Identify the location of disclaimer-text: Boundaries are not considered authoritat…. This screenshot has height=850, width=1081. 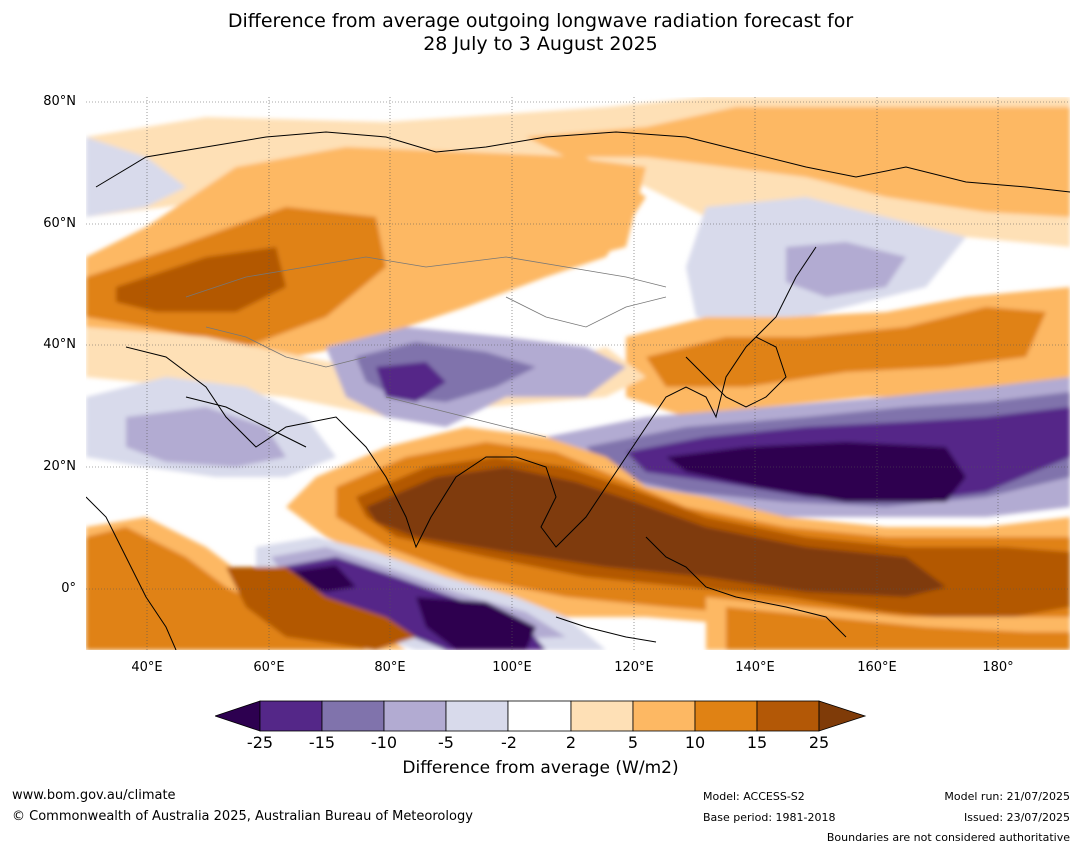
(948, 837).